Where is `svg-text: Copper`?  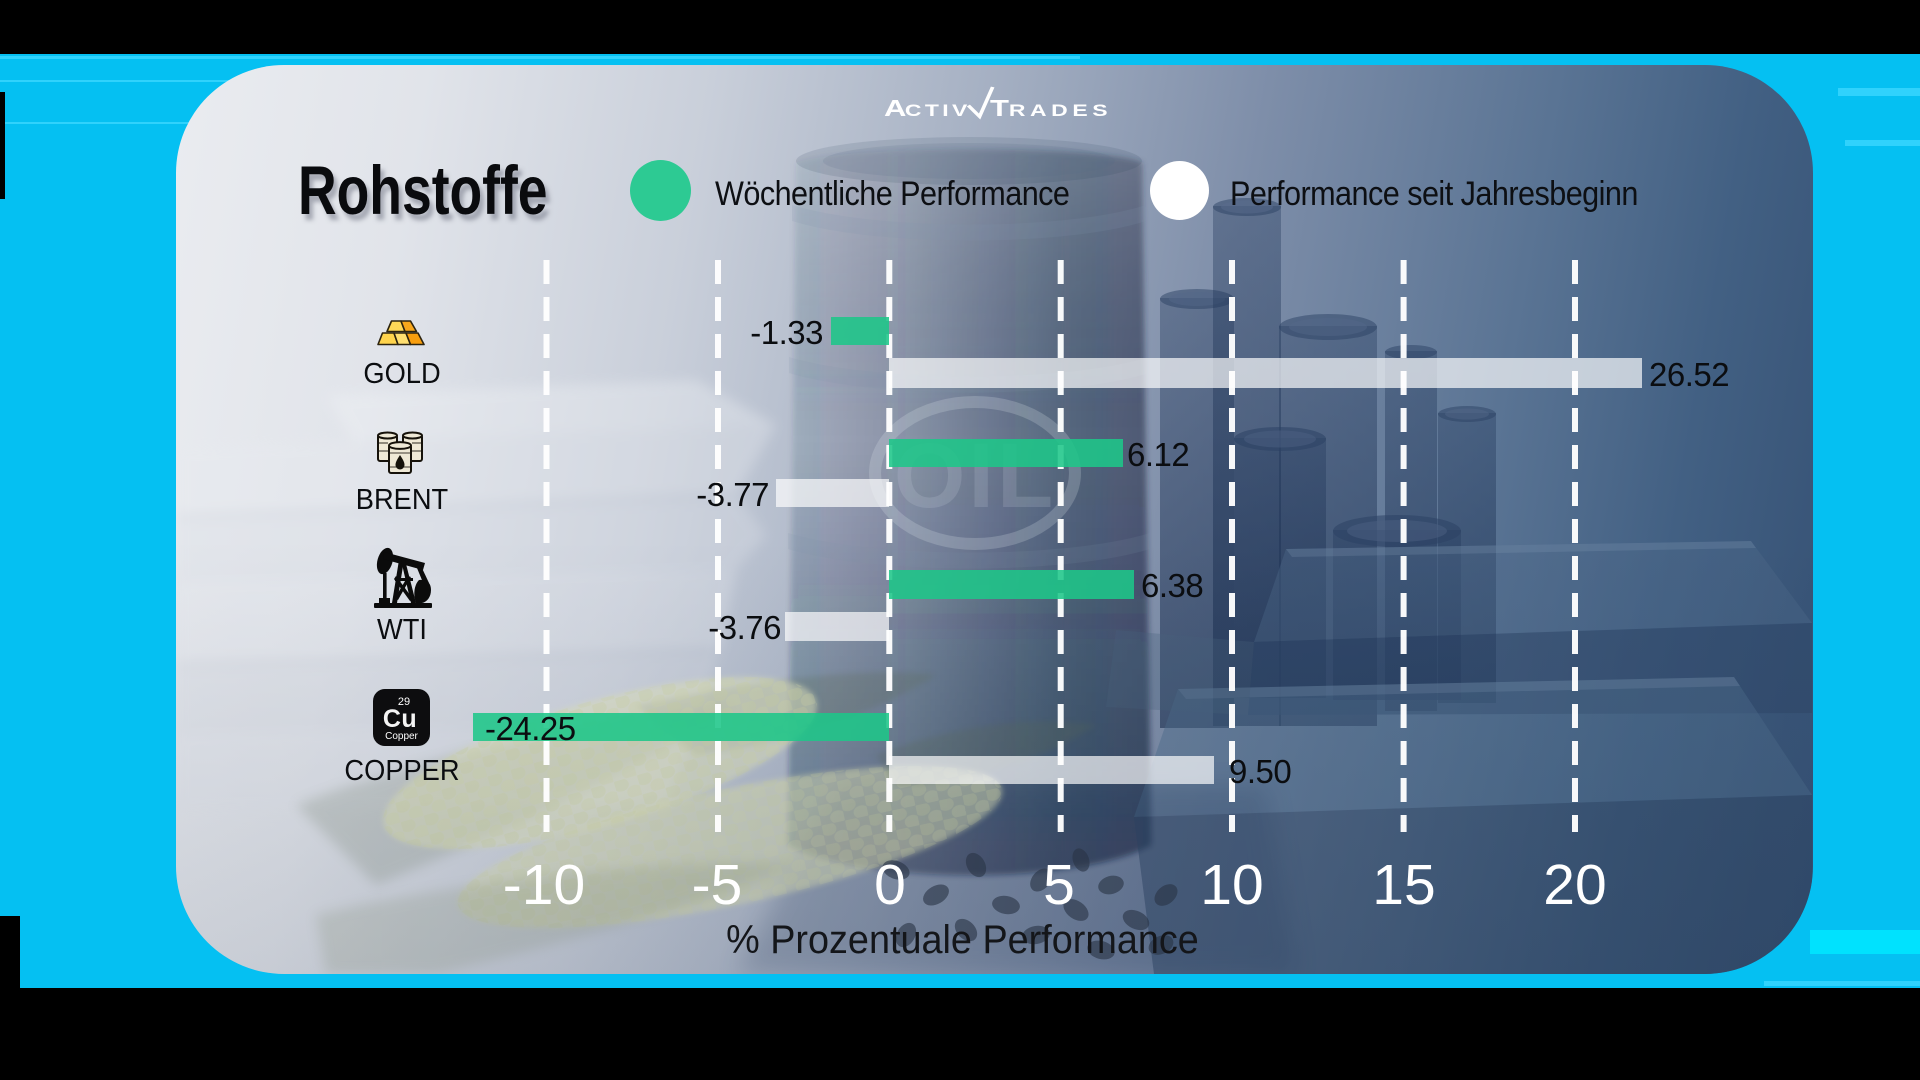
svg-text: Copper is located at coordinates (401, 736).